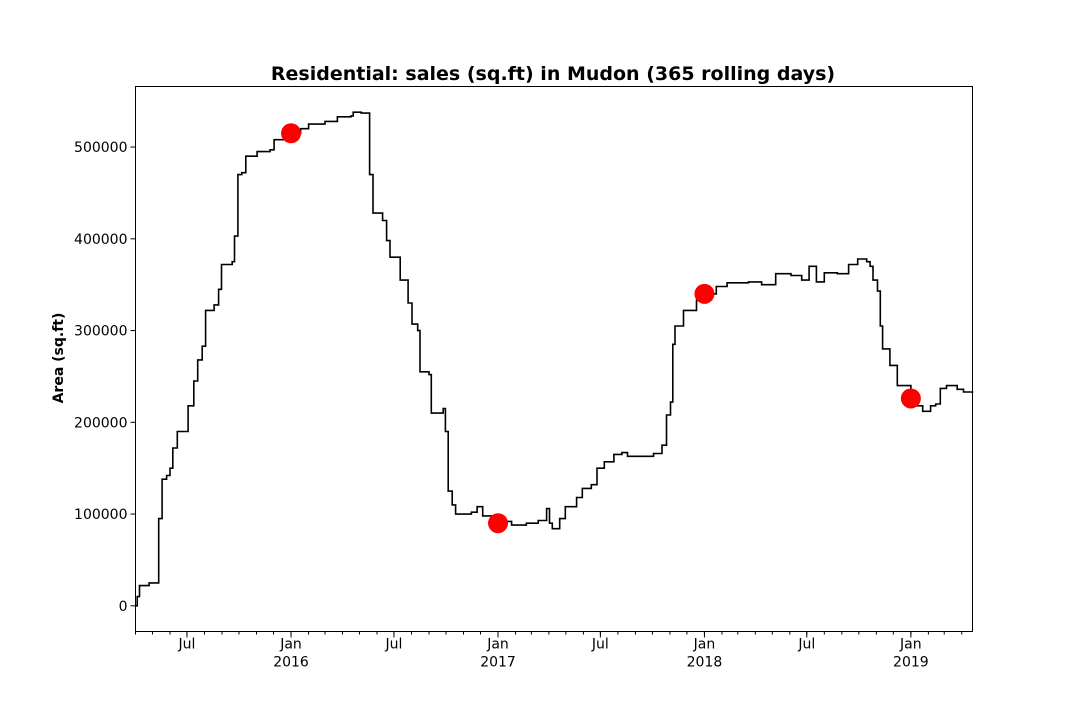 This screenshot has height=720, width=1080. I want to click on x-tick-year-label: 2016, so click(291, 663).